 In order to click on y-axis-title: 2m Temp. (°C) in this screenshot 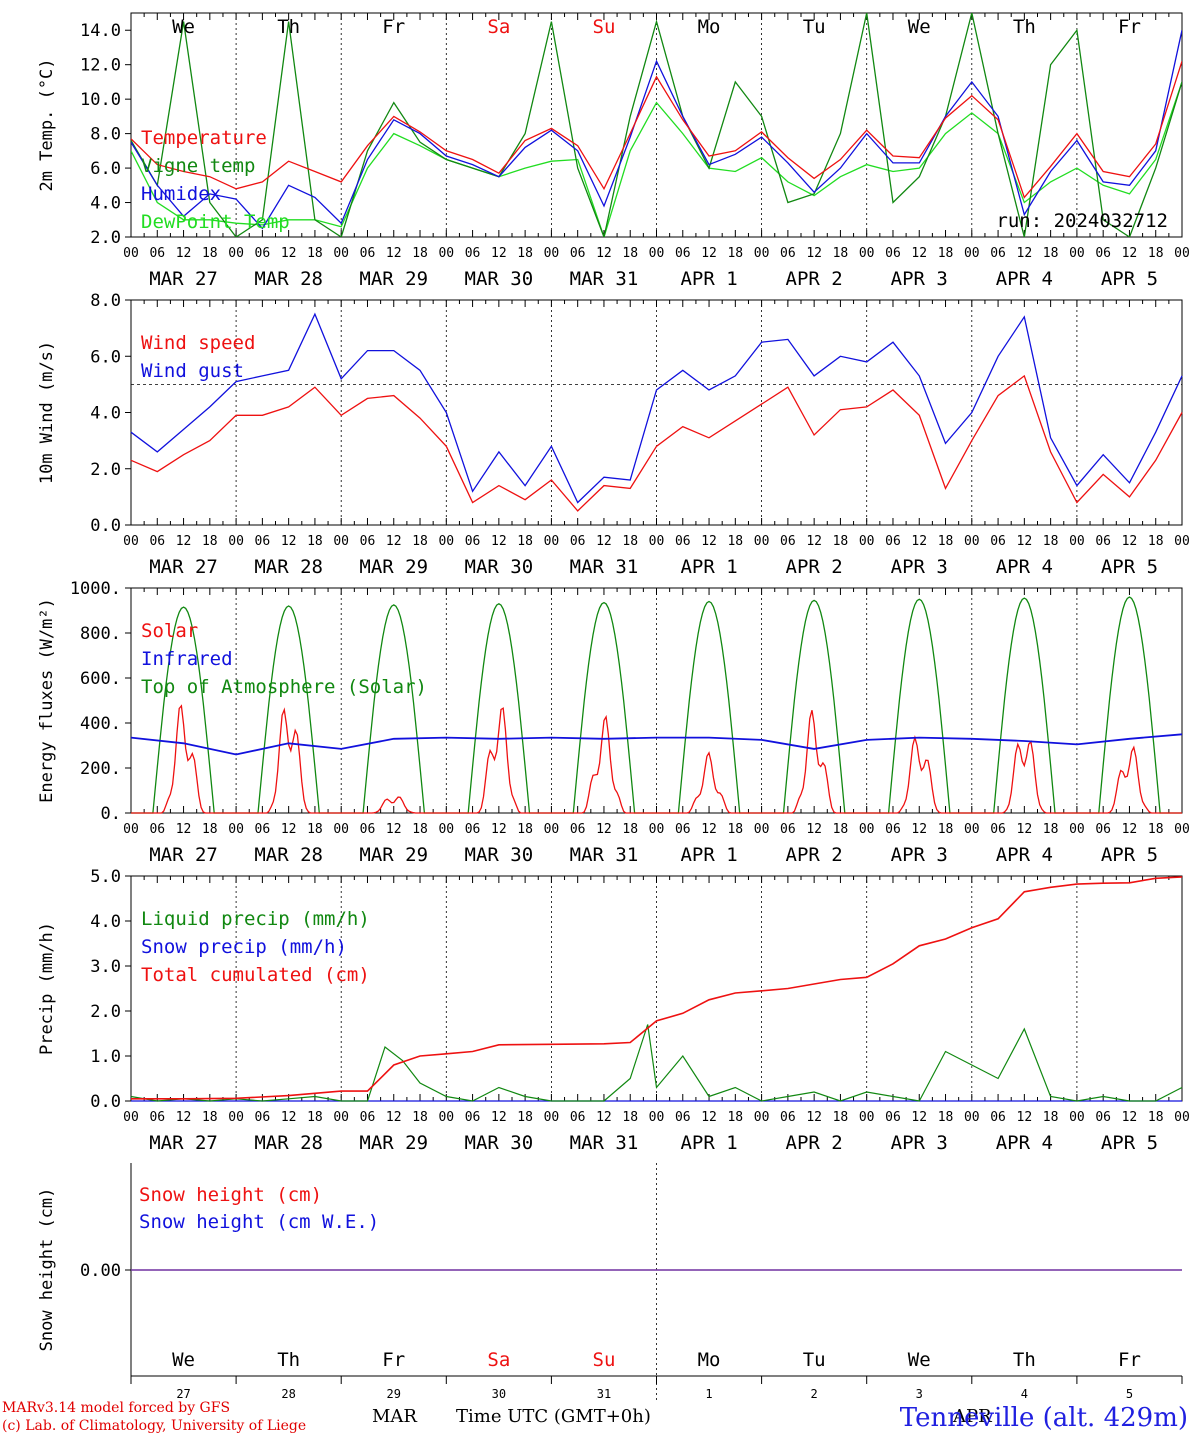, I will do `click(47, 124)`.